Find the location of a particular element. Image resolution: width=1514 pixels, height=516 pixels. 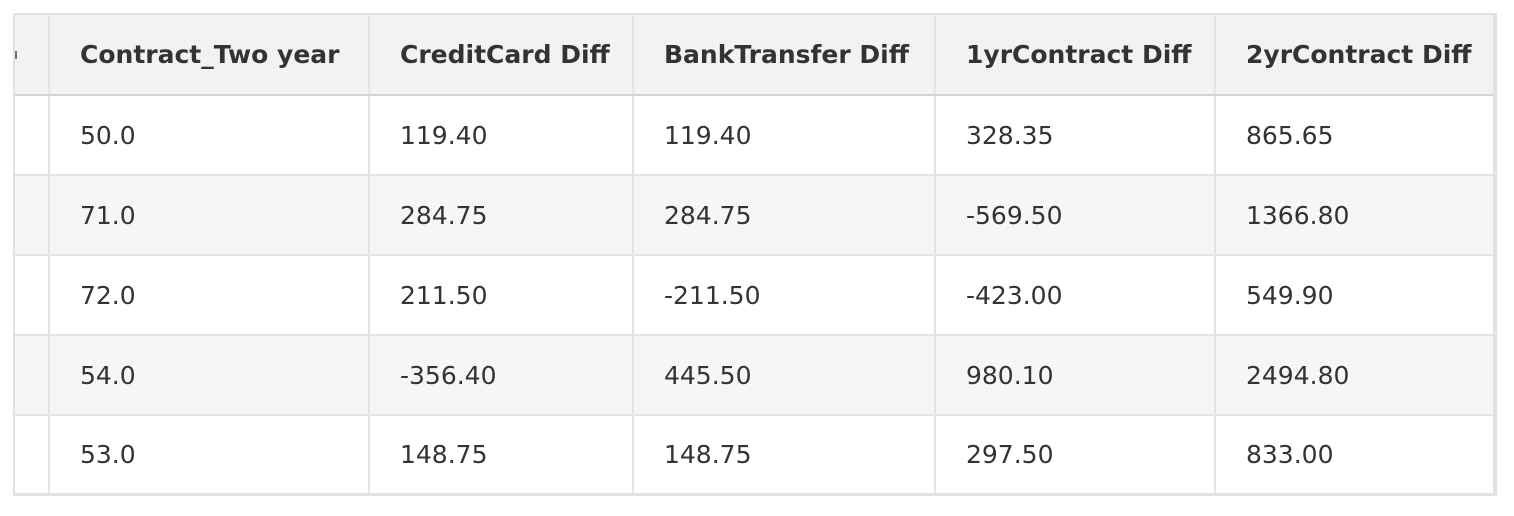

table-cell: -211.50 is located at coordinates (784, 295).